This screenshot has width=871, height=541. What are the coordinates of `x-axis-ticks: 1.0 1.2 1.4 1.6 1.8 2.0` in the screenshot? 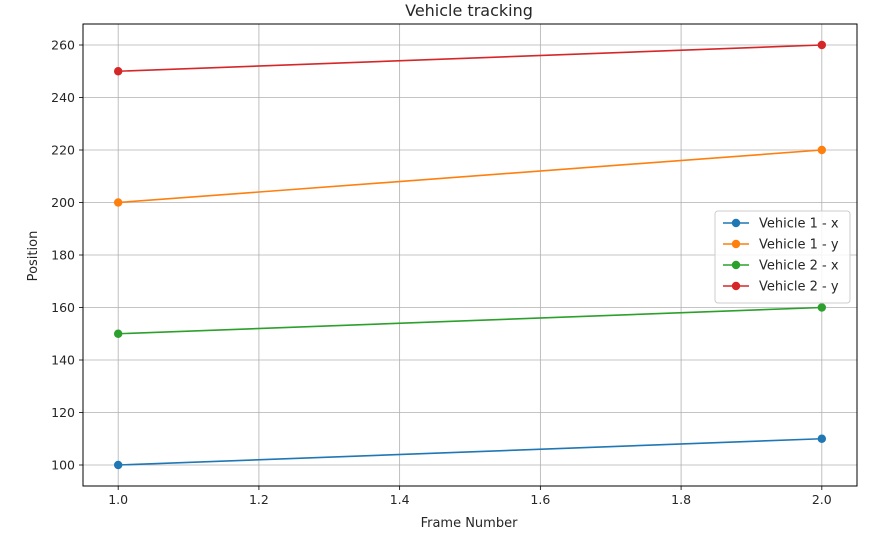 It's located at (470, 496).